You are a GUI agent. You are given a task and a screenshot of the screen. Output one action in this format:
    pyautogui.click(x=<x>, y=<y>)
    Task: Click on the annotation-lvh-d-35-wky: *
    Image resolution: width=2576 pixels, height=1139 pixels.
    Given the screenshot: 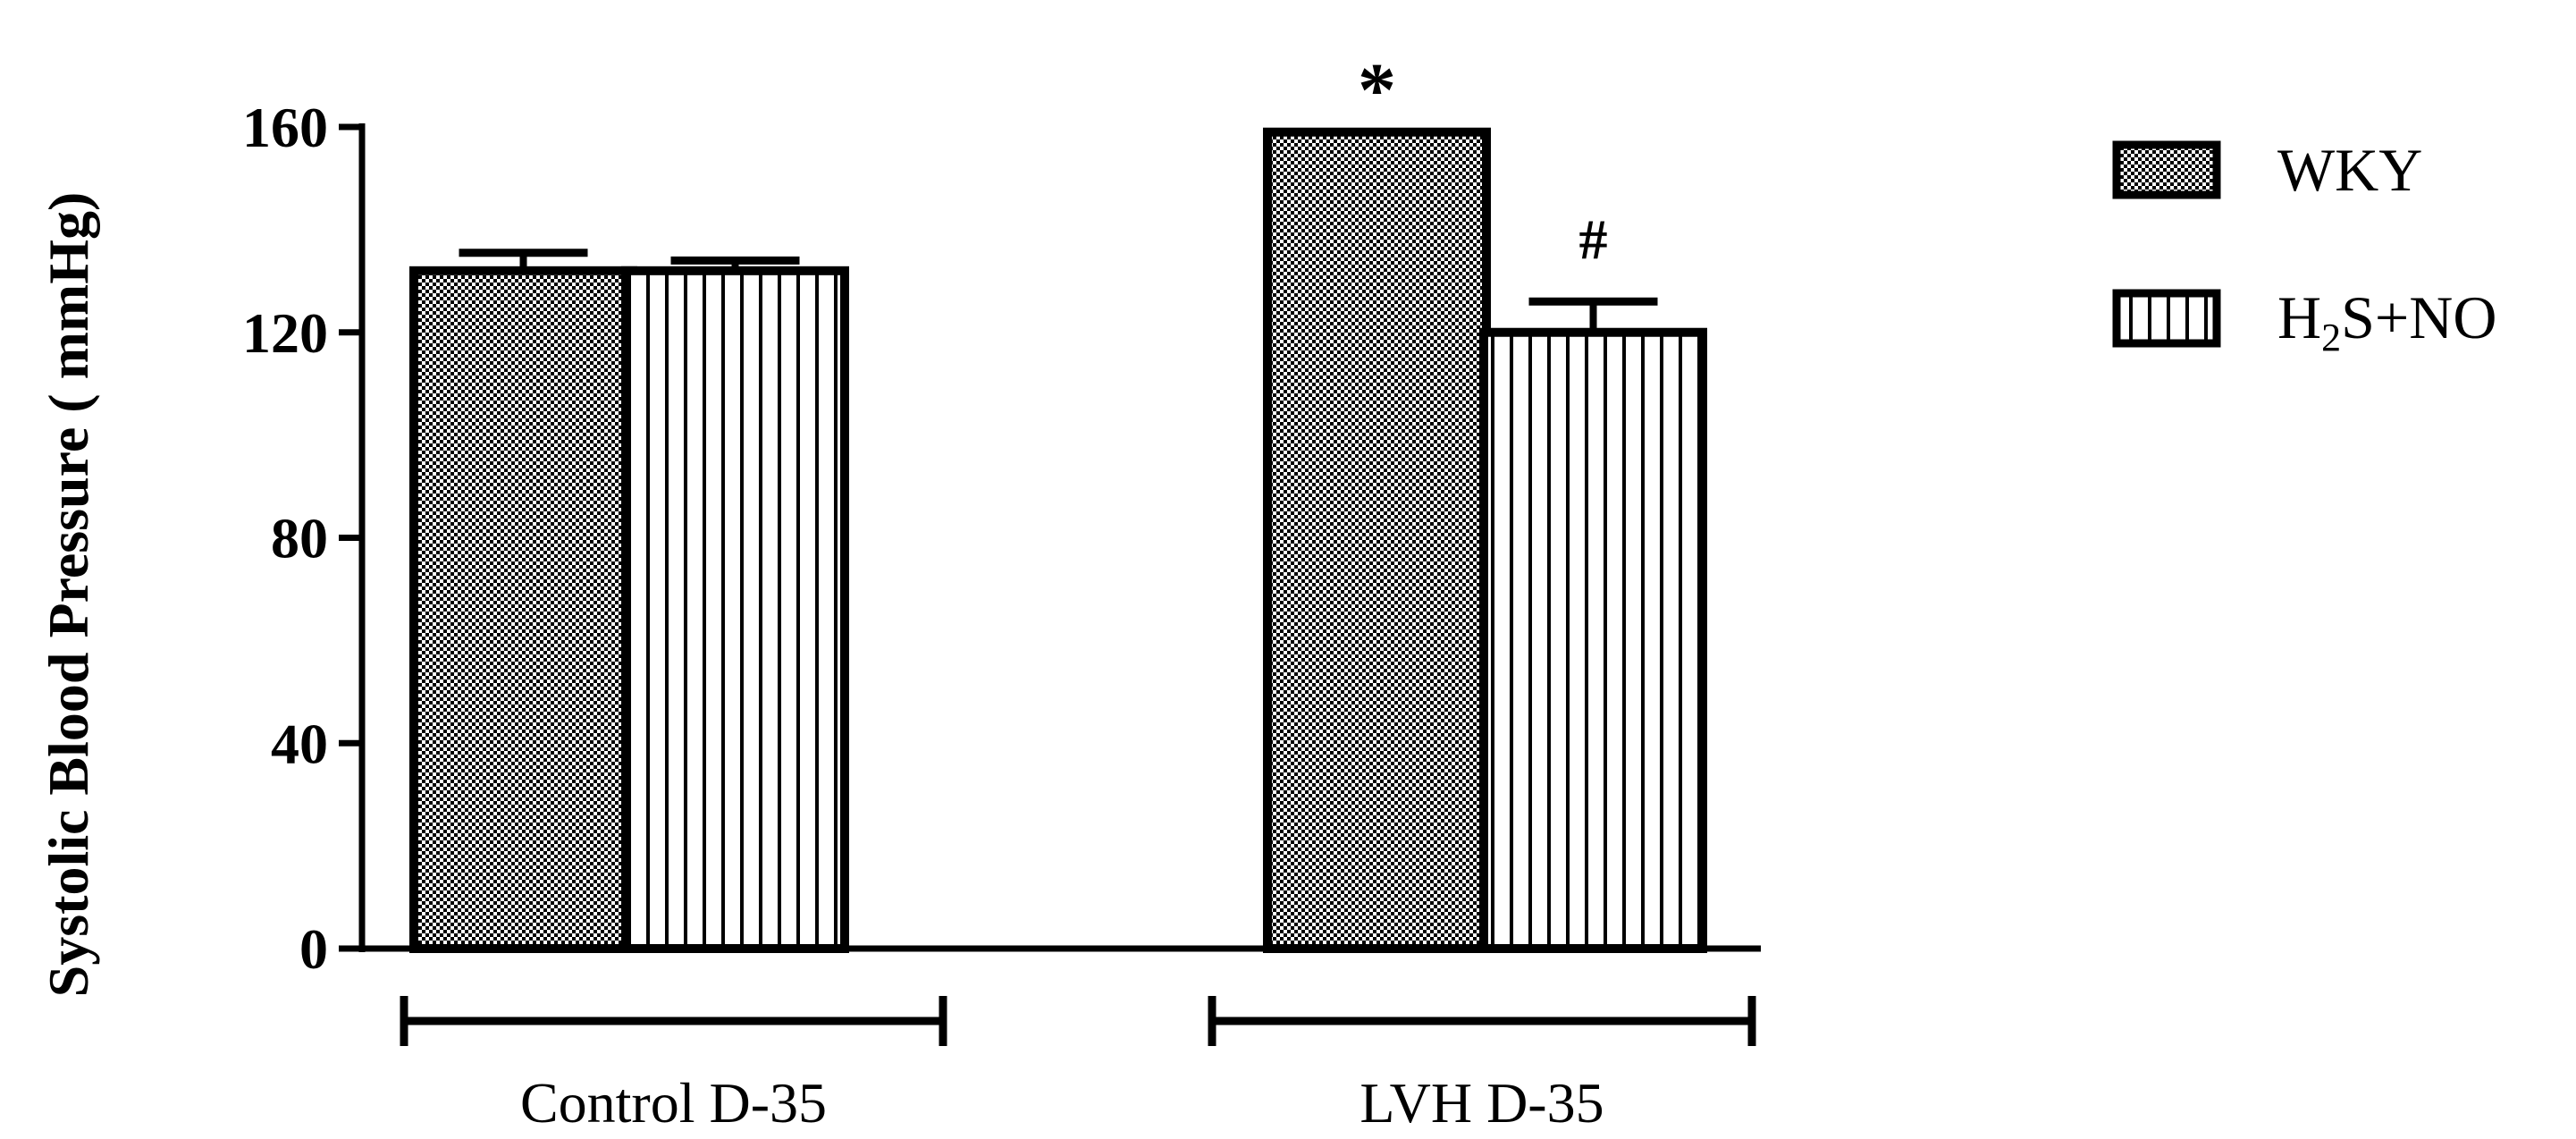 What is the action you would take?
    pyautogui.click(x=1377, y=90)
    